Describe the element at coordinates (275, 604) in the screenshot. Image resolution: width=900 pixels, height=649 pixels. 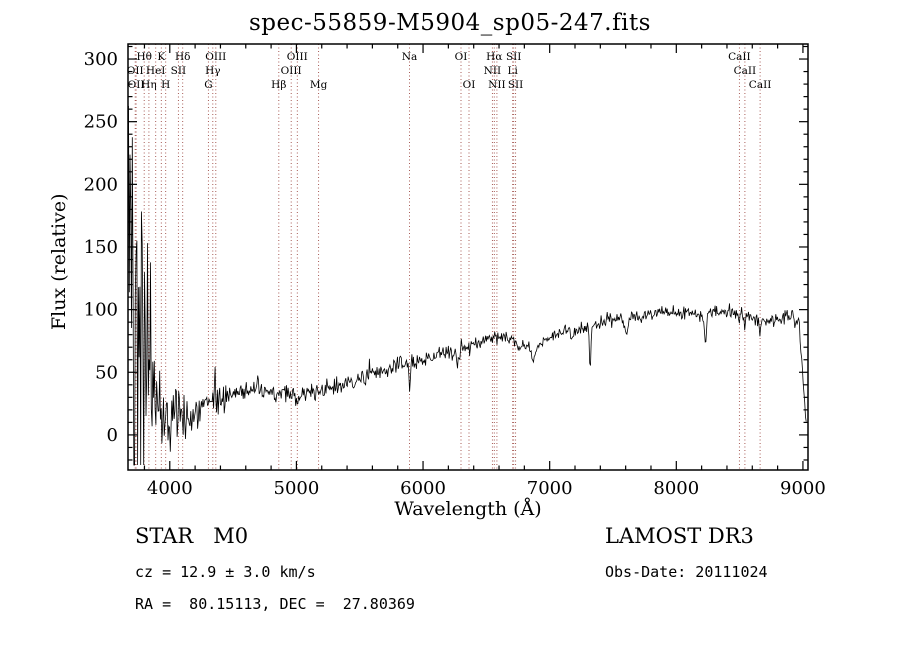
I see `ra-dec-value: RA = 80.15113, DEC = 27.80369` at that location.